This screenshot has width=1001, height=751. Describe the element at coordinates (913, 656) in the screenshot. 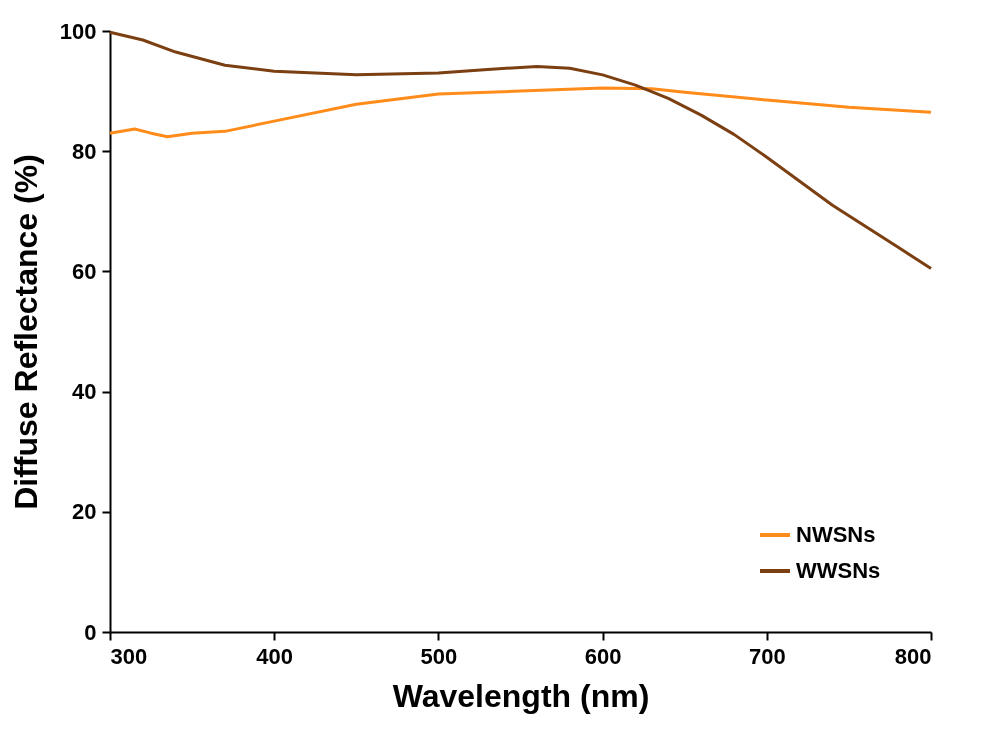

I see `x-tick-label: 800` at that location.